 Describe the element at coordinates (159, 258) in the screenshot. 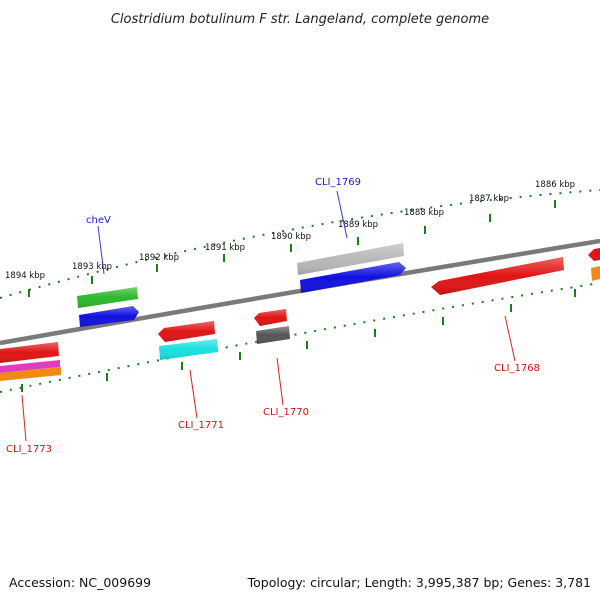

I see `scale-label: 1892 kbp` at that location.